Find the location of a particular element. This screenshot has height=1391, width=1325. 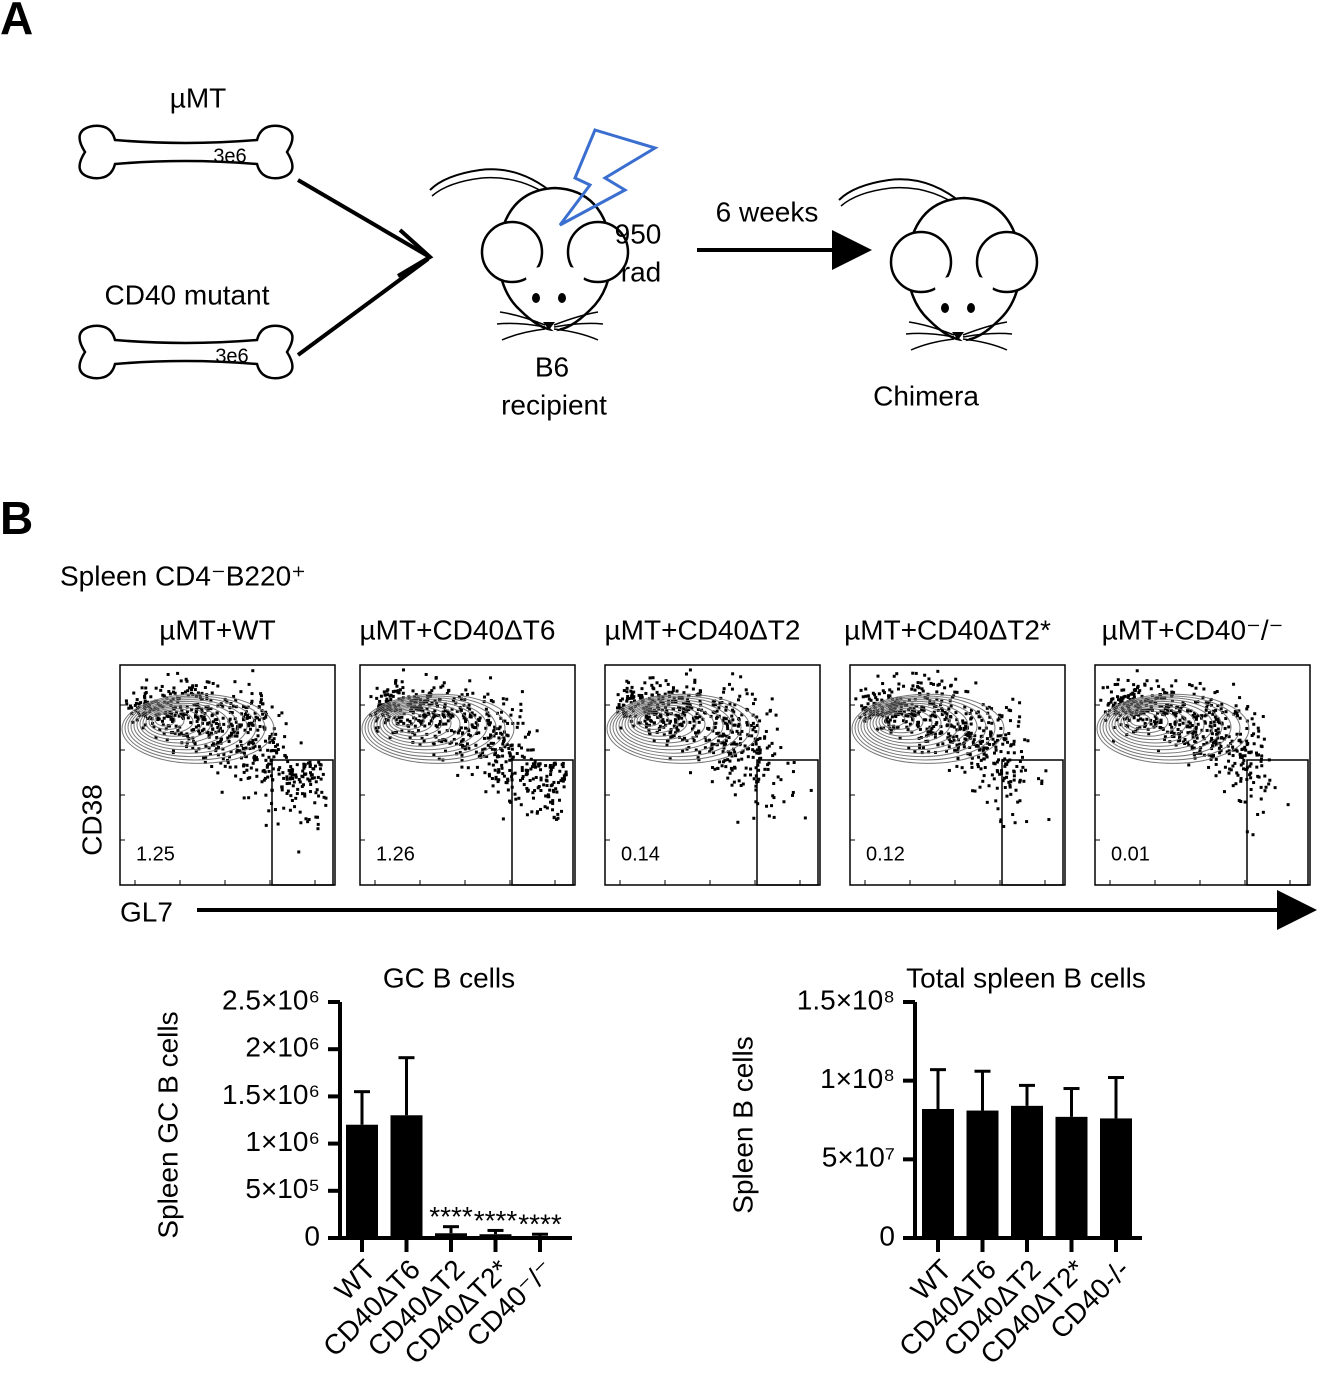

significance: **** is located at coordinates (540, 1224).